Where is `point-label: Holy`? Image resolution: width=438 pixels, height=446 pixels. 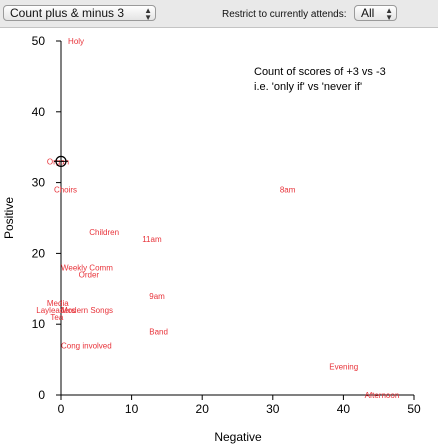 point-label: Holy is located at coordinates (76, 41).